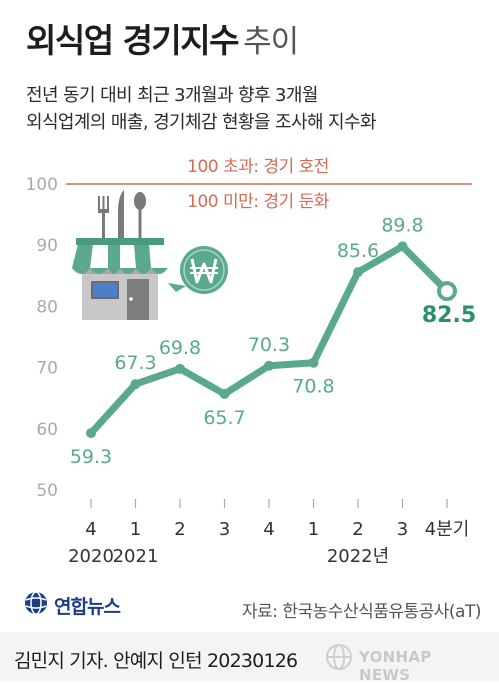 The image size is (499, 684). Describe the element at coordinates (449, 315) in the screenshot. I see `data-label: 82.5` at that location.